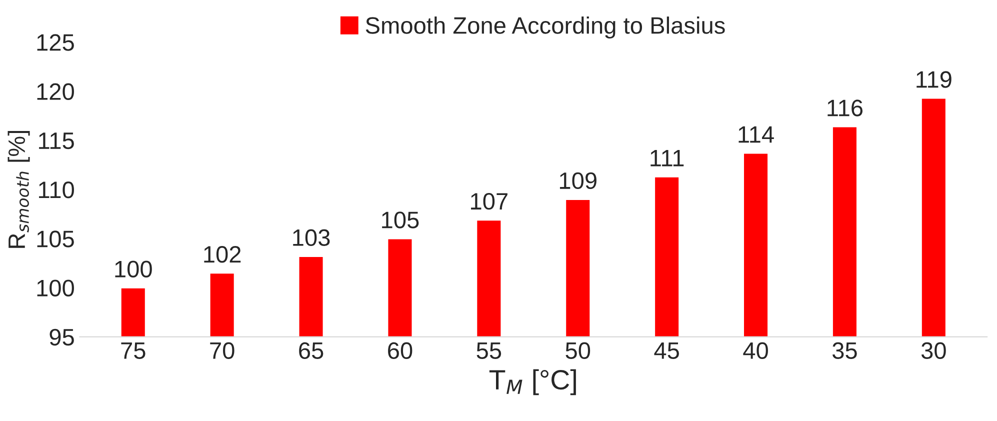  Describe the element at coordinates (311, 351) in the screenshot. I see `x-tick-label: 65` at that location.